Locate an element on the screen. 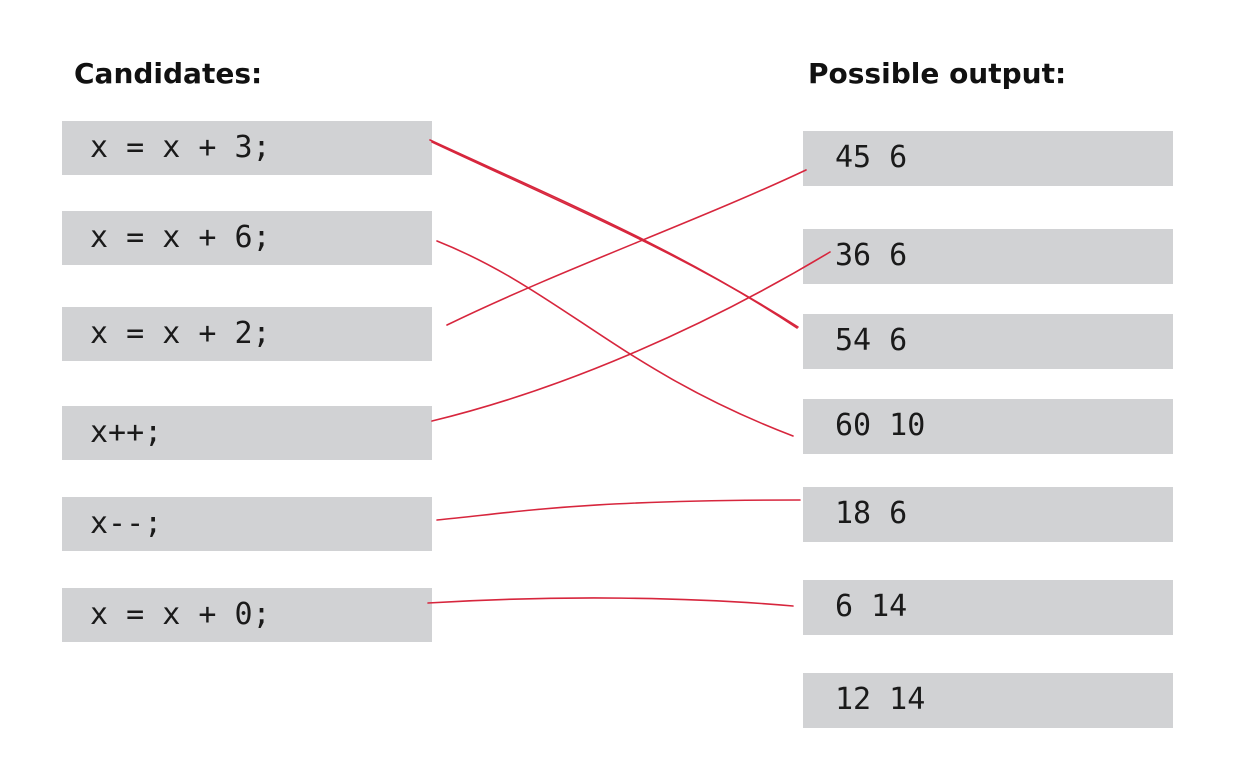  candidate-box: x = x + 6; is located at coordinates (247, 238).